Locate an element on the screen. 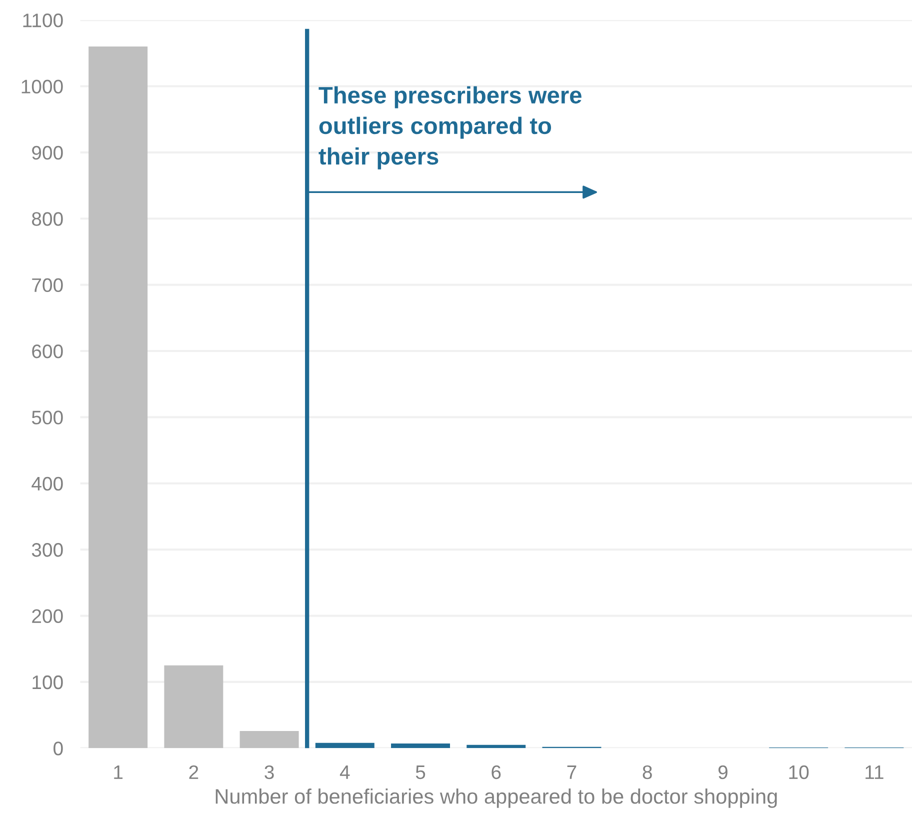  x-tick-label: 3 is located at coordinates (269, 772).